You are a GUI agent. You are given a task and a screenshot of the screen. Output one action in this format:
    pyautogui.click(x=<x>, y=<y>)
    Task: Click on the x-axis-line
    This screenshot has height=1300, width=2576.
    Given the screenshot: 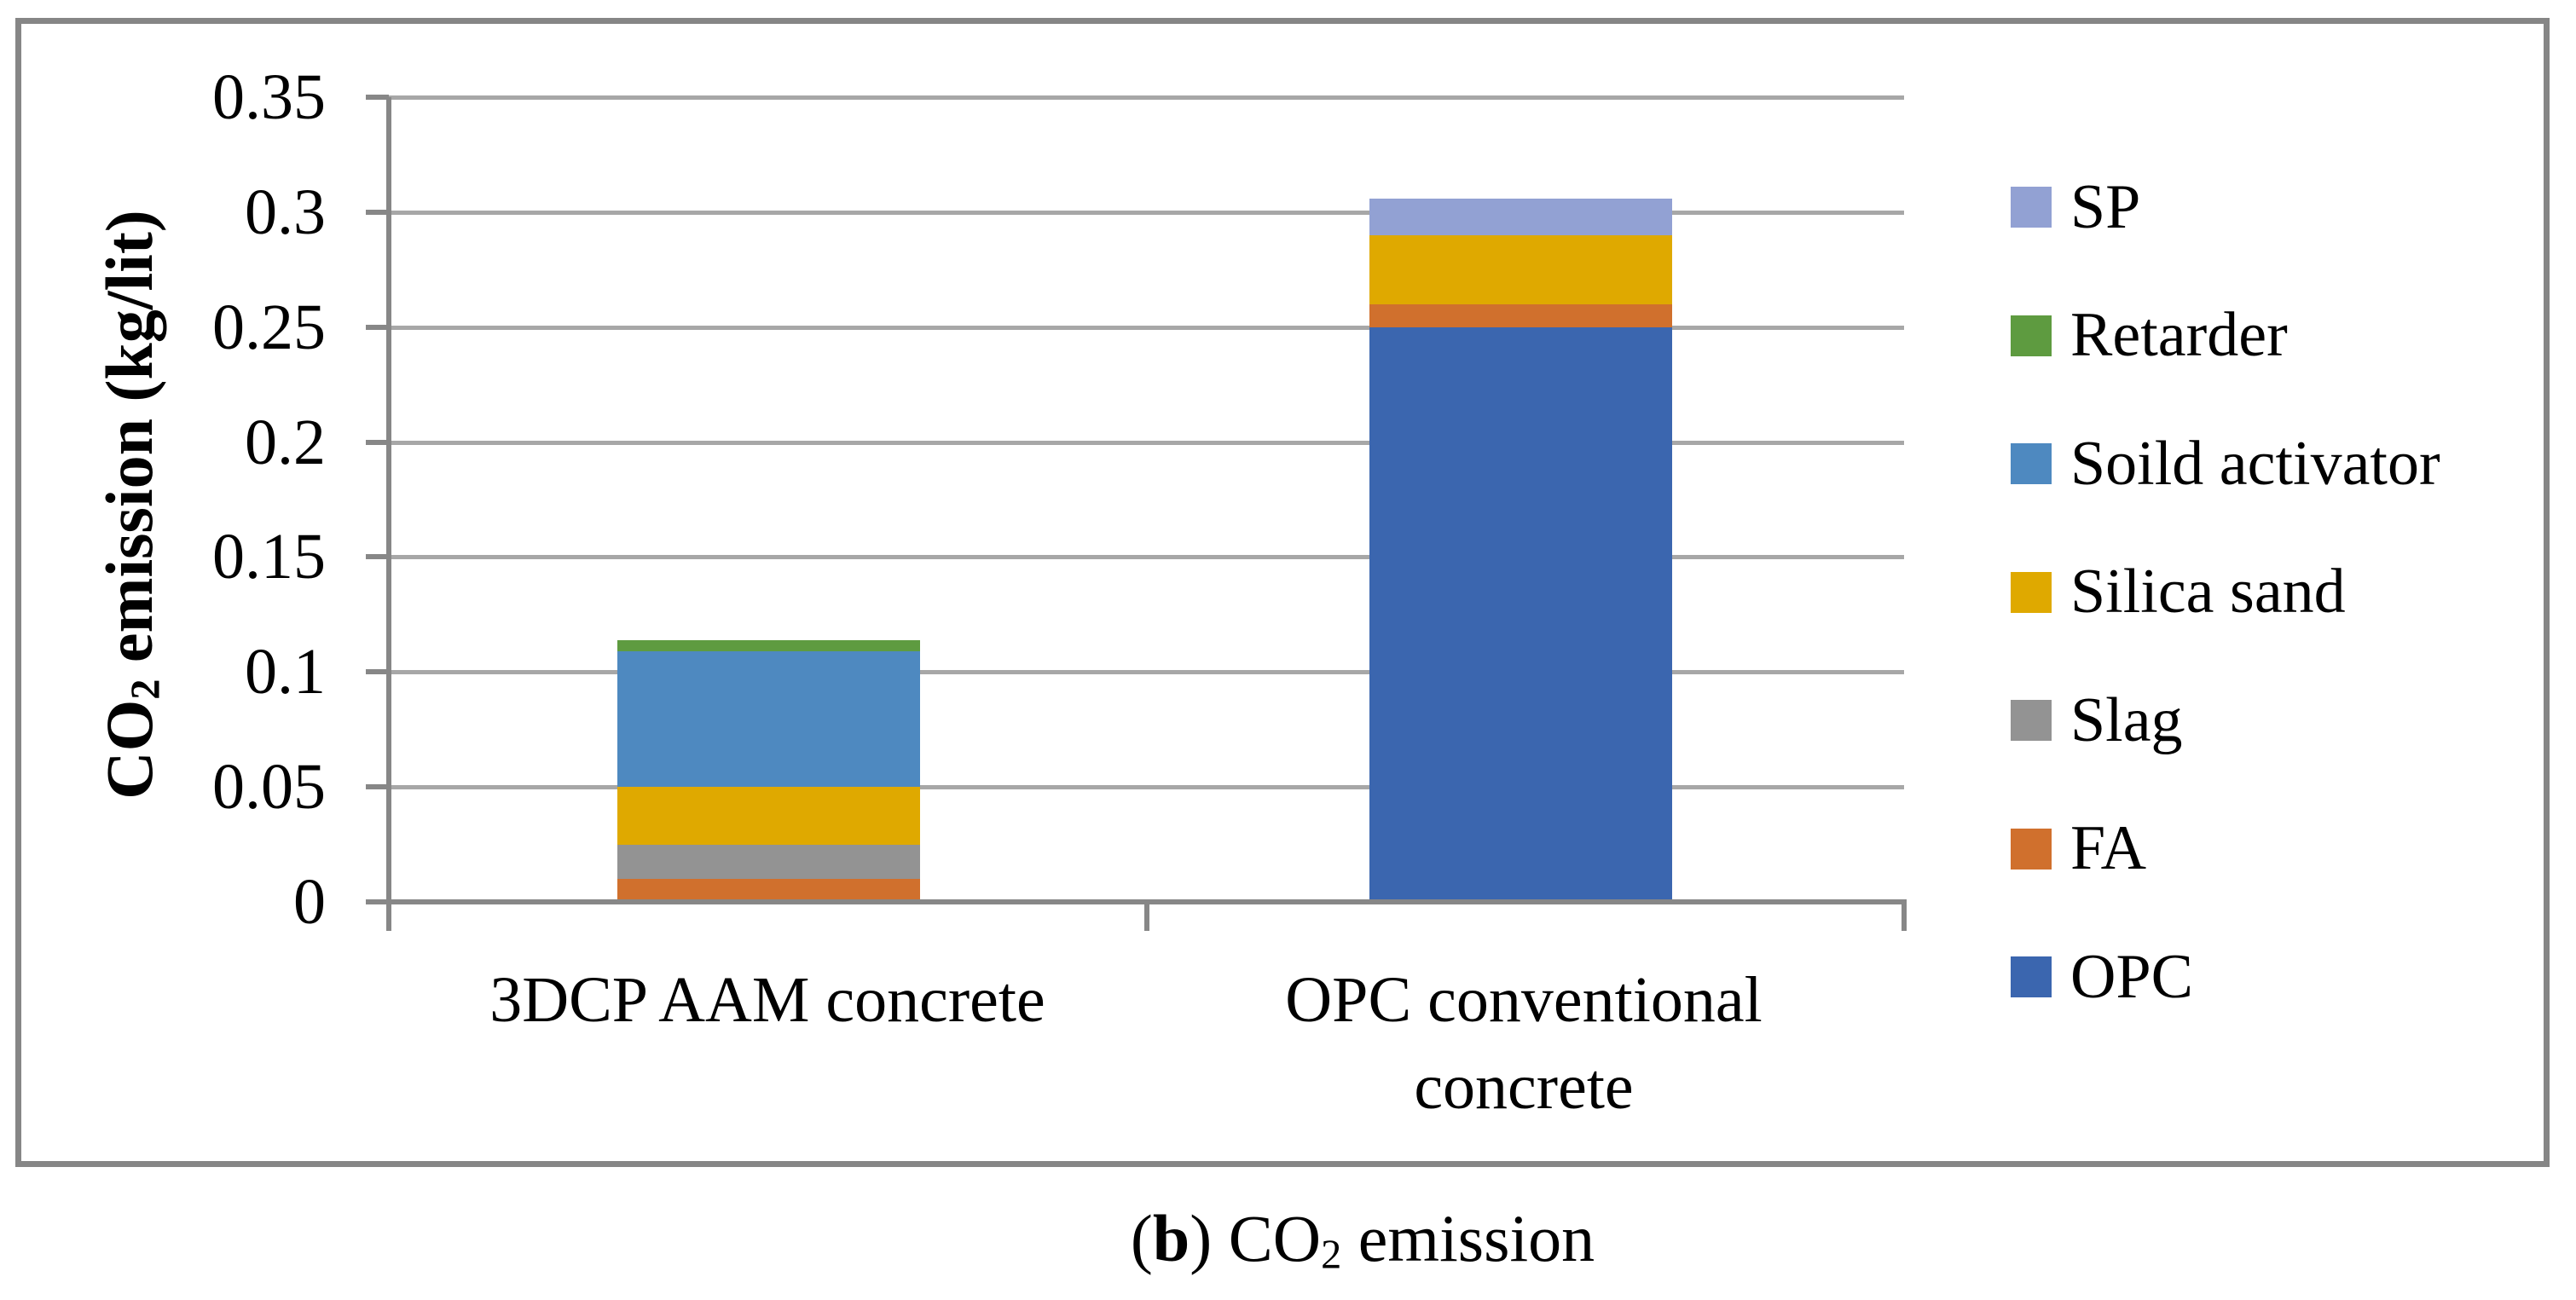 What is the action you would take?
    pyautogui.click(x=1136, y=901)
    